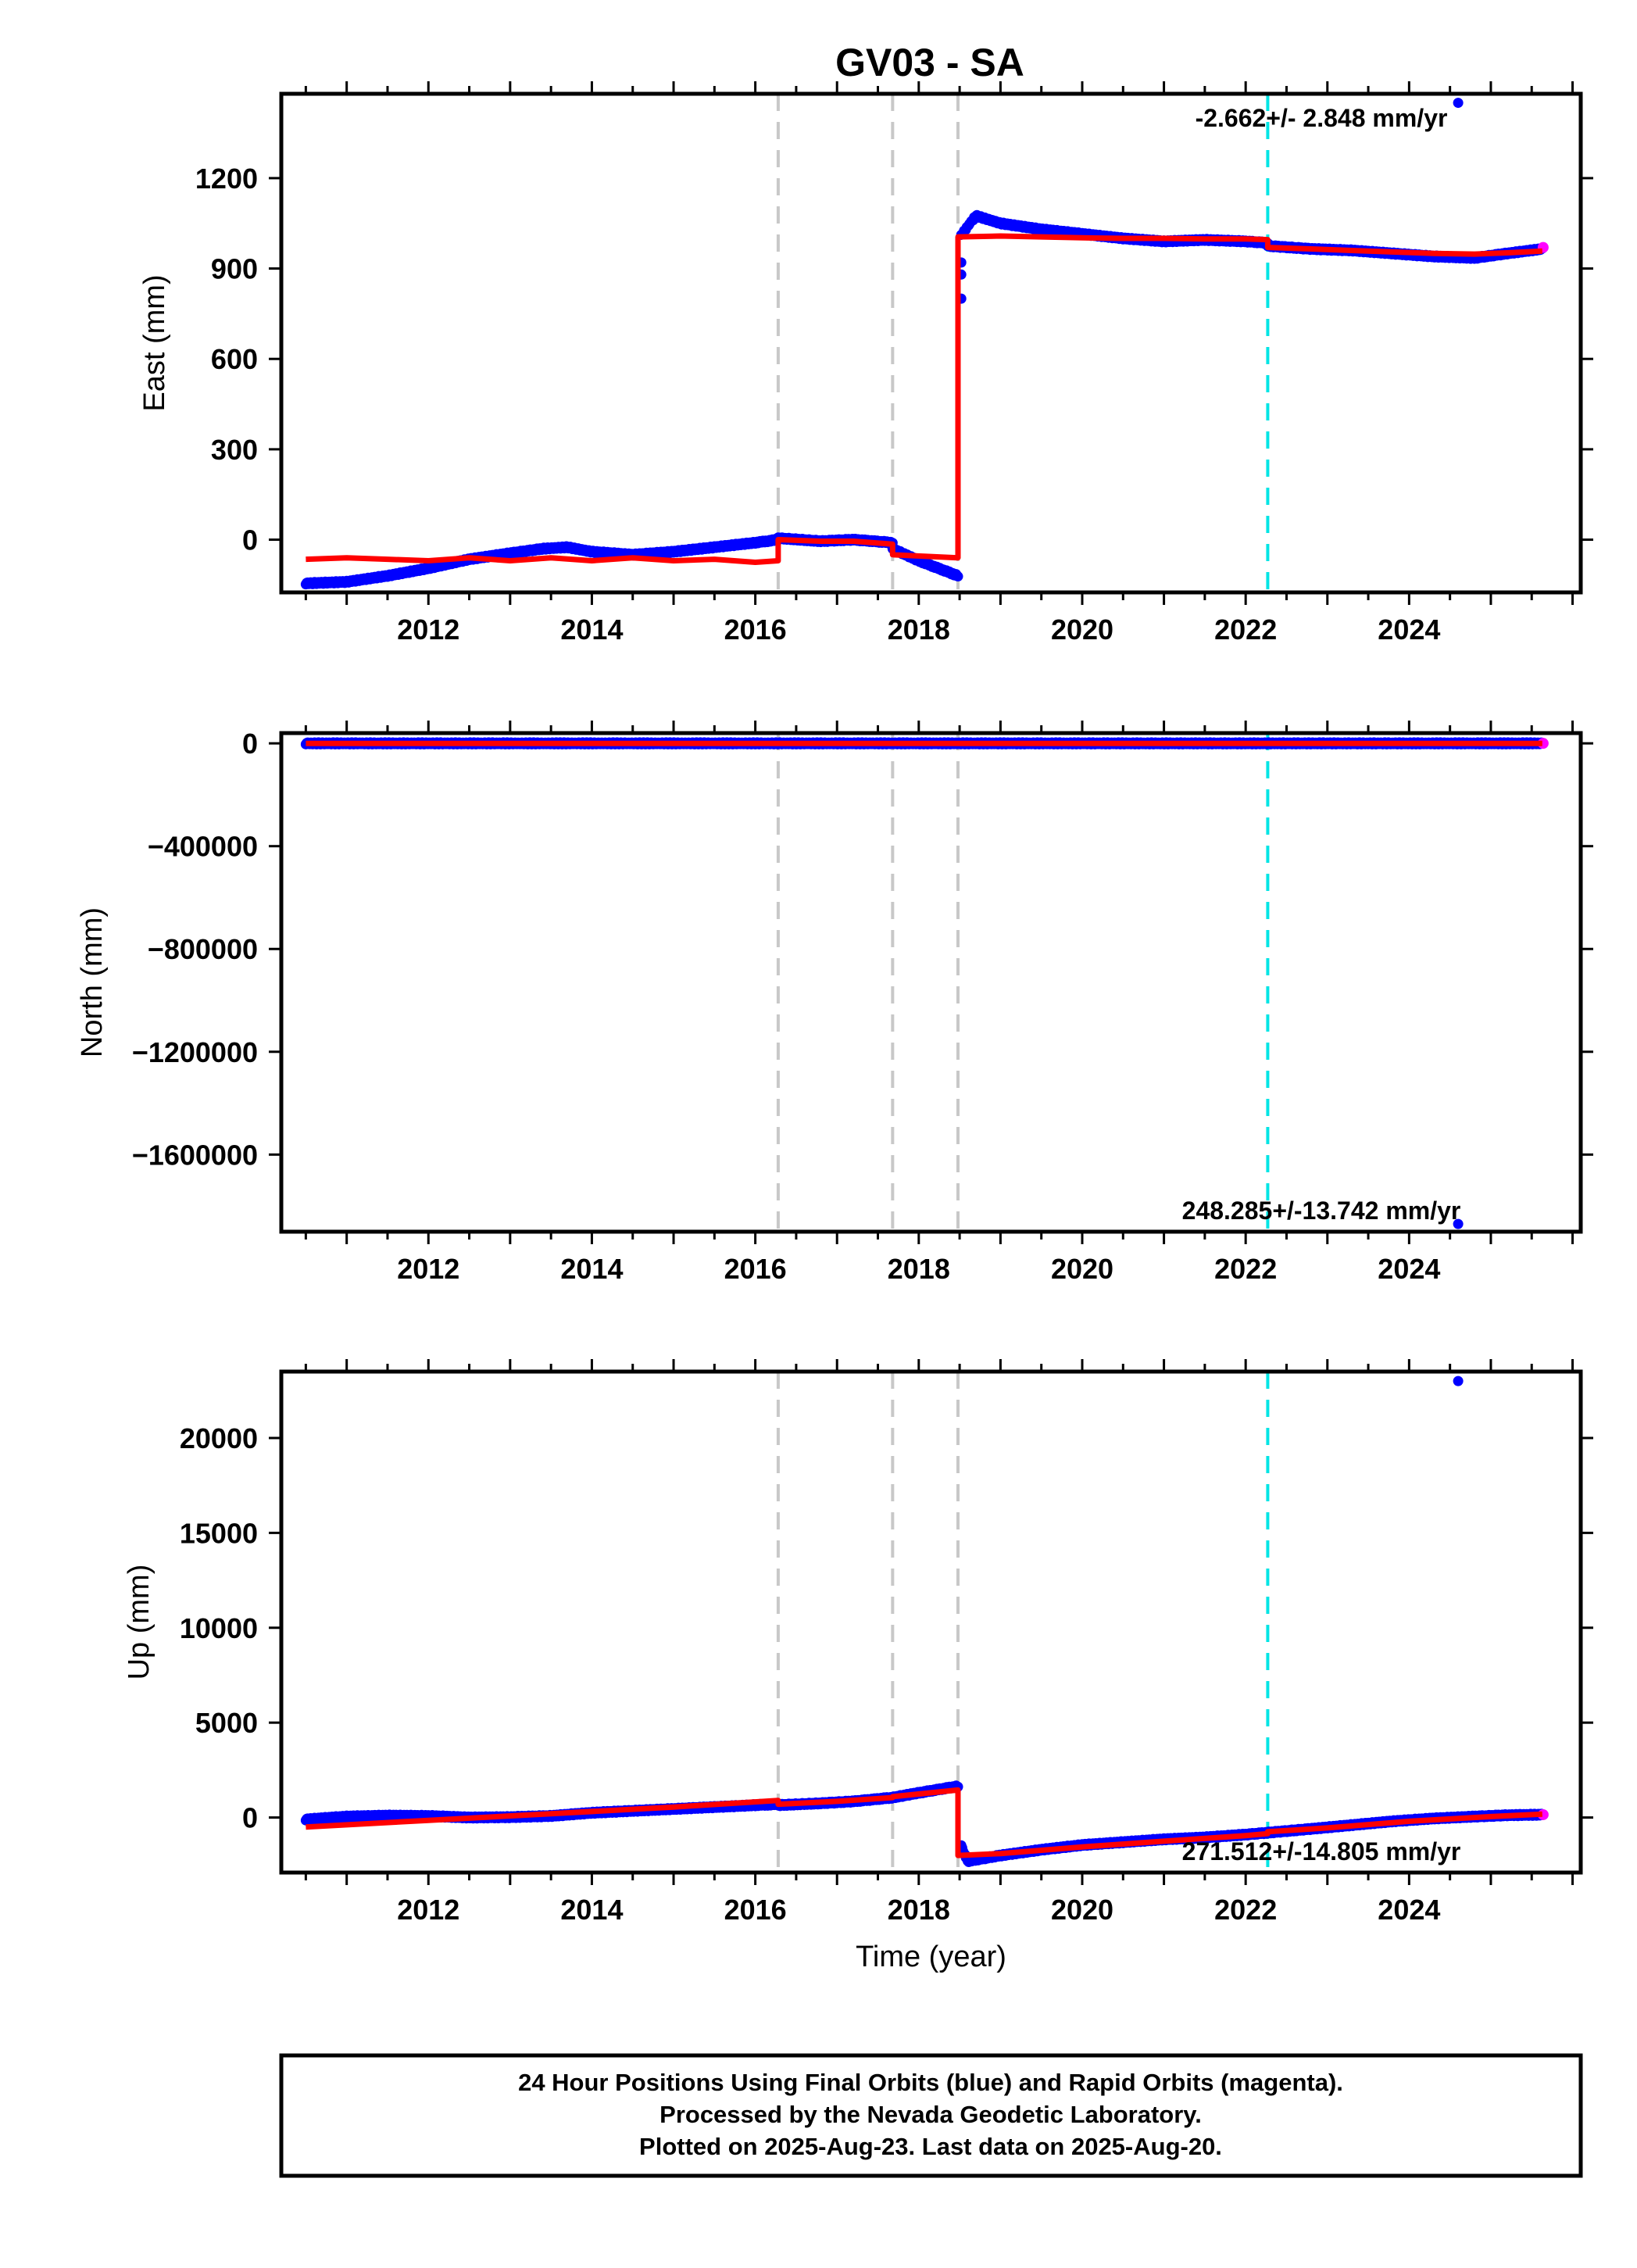 Image resolution: width=1637 pixels, height=2268 pixels. I want to click on y-axis-label: East (mm), so click(154, 343).